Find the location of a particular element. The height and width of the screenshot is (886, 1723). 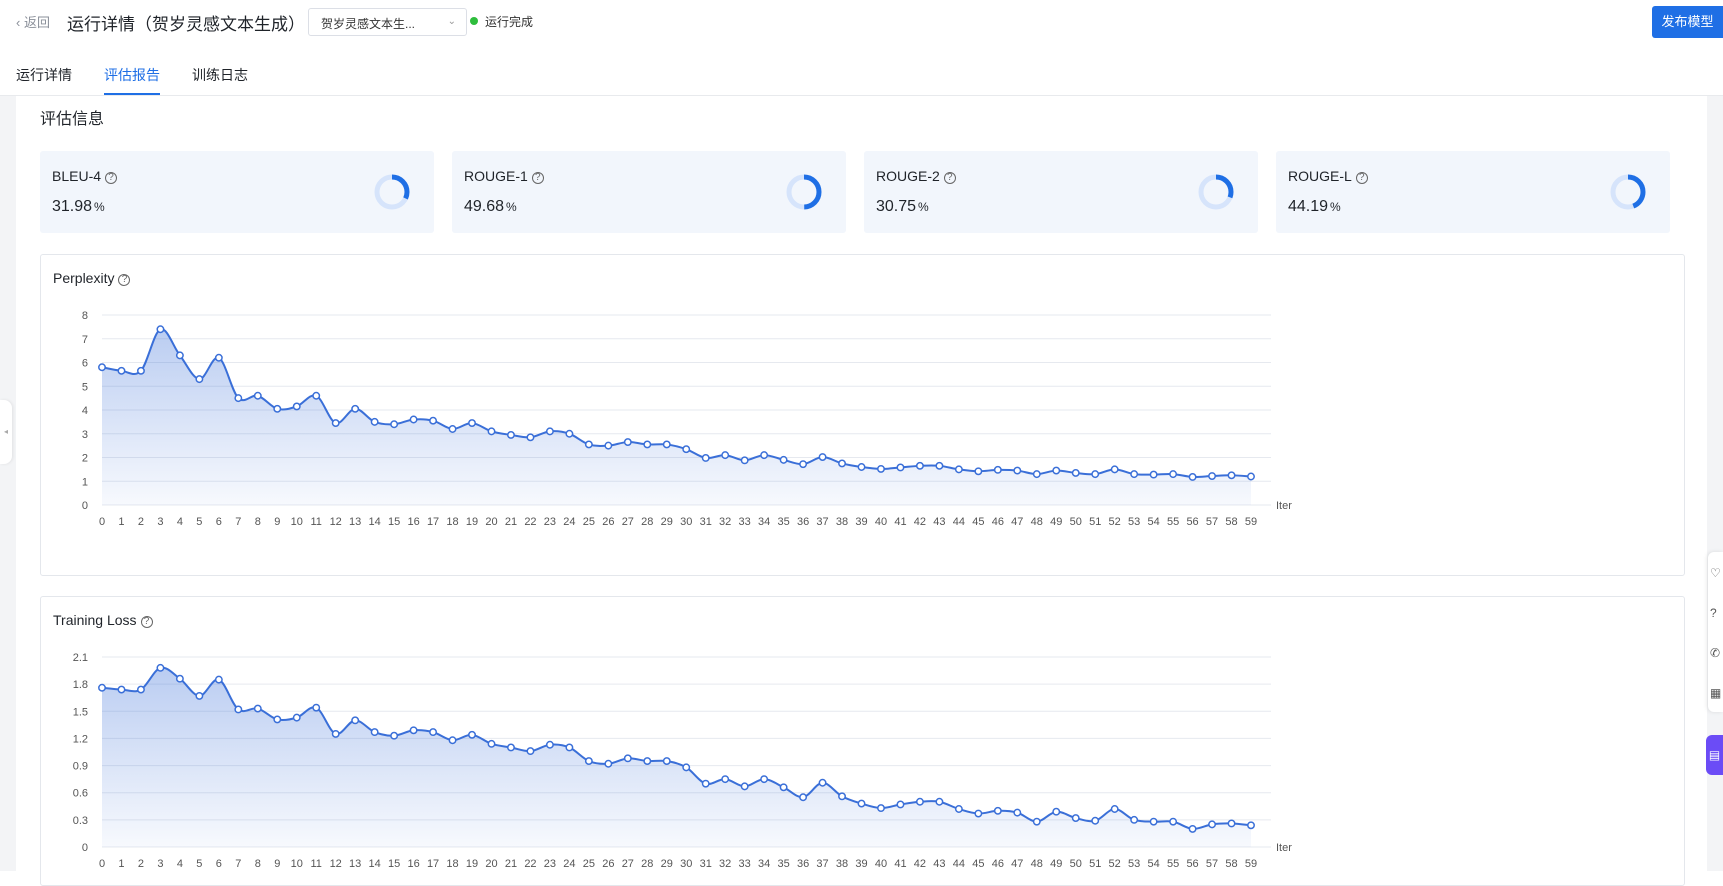

publish-model-button: 发布模型 is located at coordinates (1687, 22).